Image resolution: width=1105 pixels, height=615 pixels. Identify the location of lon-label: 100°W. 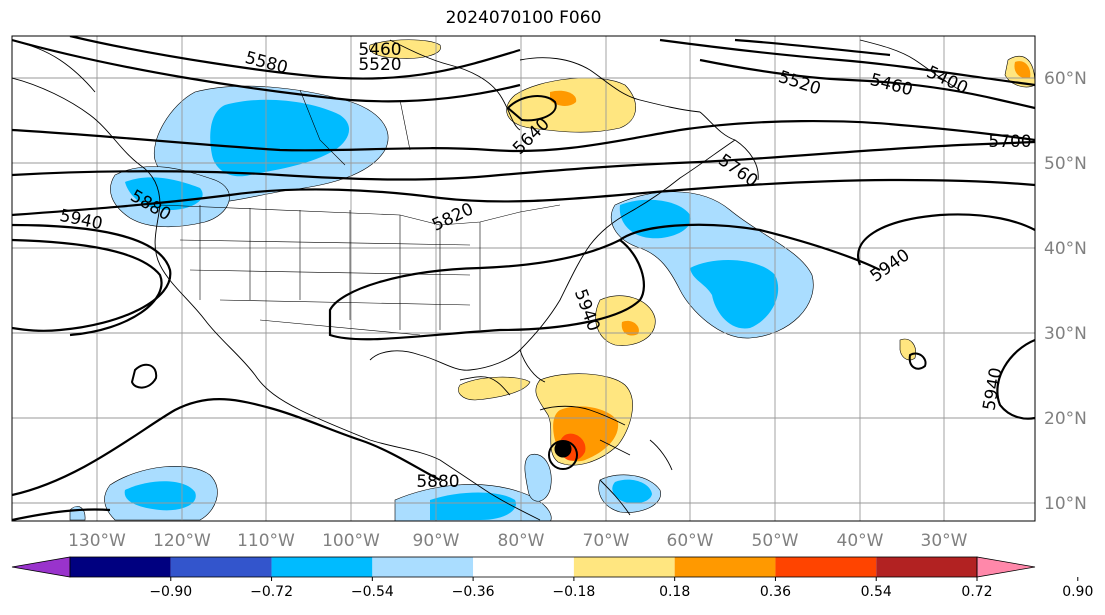
(351, 541).